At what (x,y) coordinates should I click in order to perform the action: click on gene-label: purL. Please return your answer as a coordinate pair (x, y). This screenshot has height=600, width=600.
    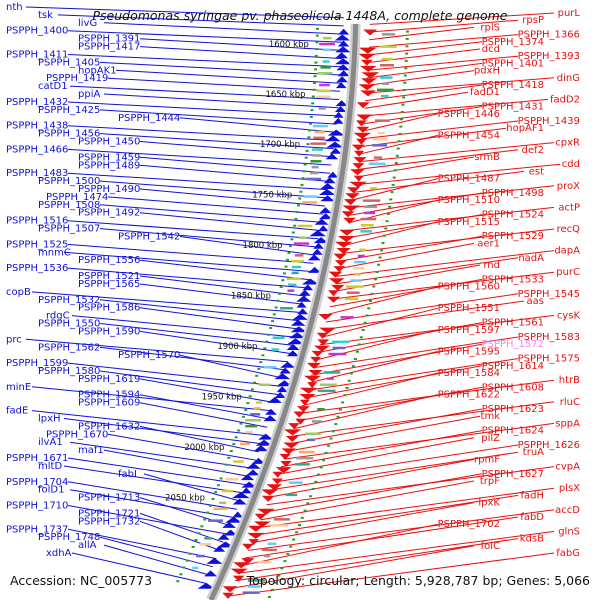
    Looking at the image, I should click on (569, 13).